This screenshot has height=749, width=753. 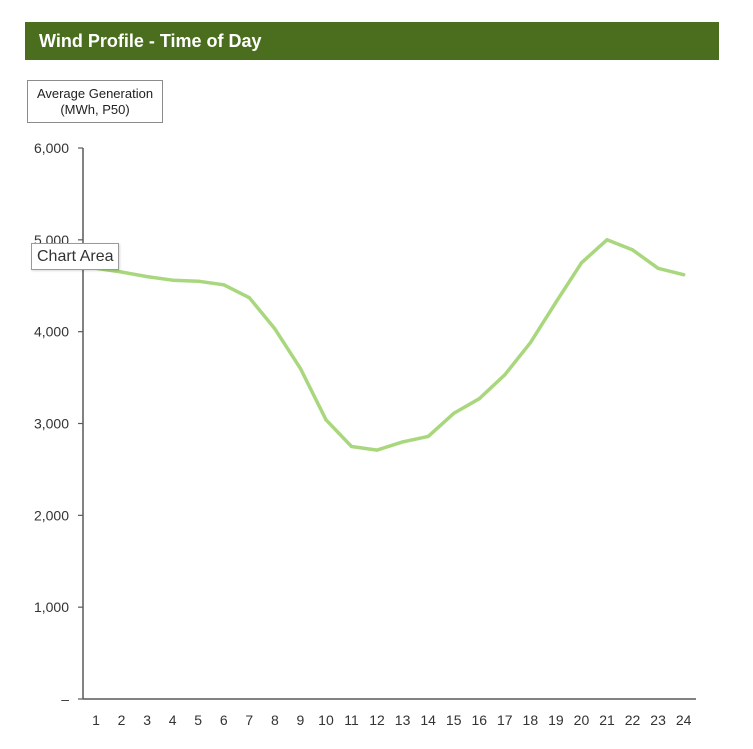 What do you see at coordinates (150, 40) in the screenshot?
I see `chart-title: Wind Profile - Time of Day` at bounding box center [150, 40].